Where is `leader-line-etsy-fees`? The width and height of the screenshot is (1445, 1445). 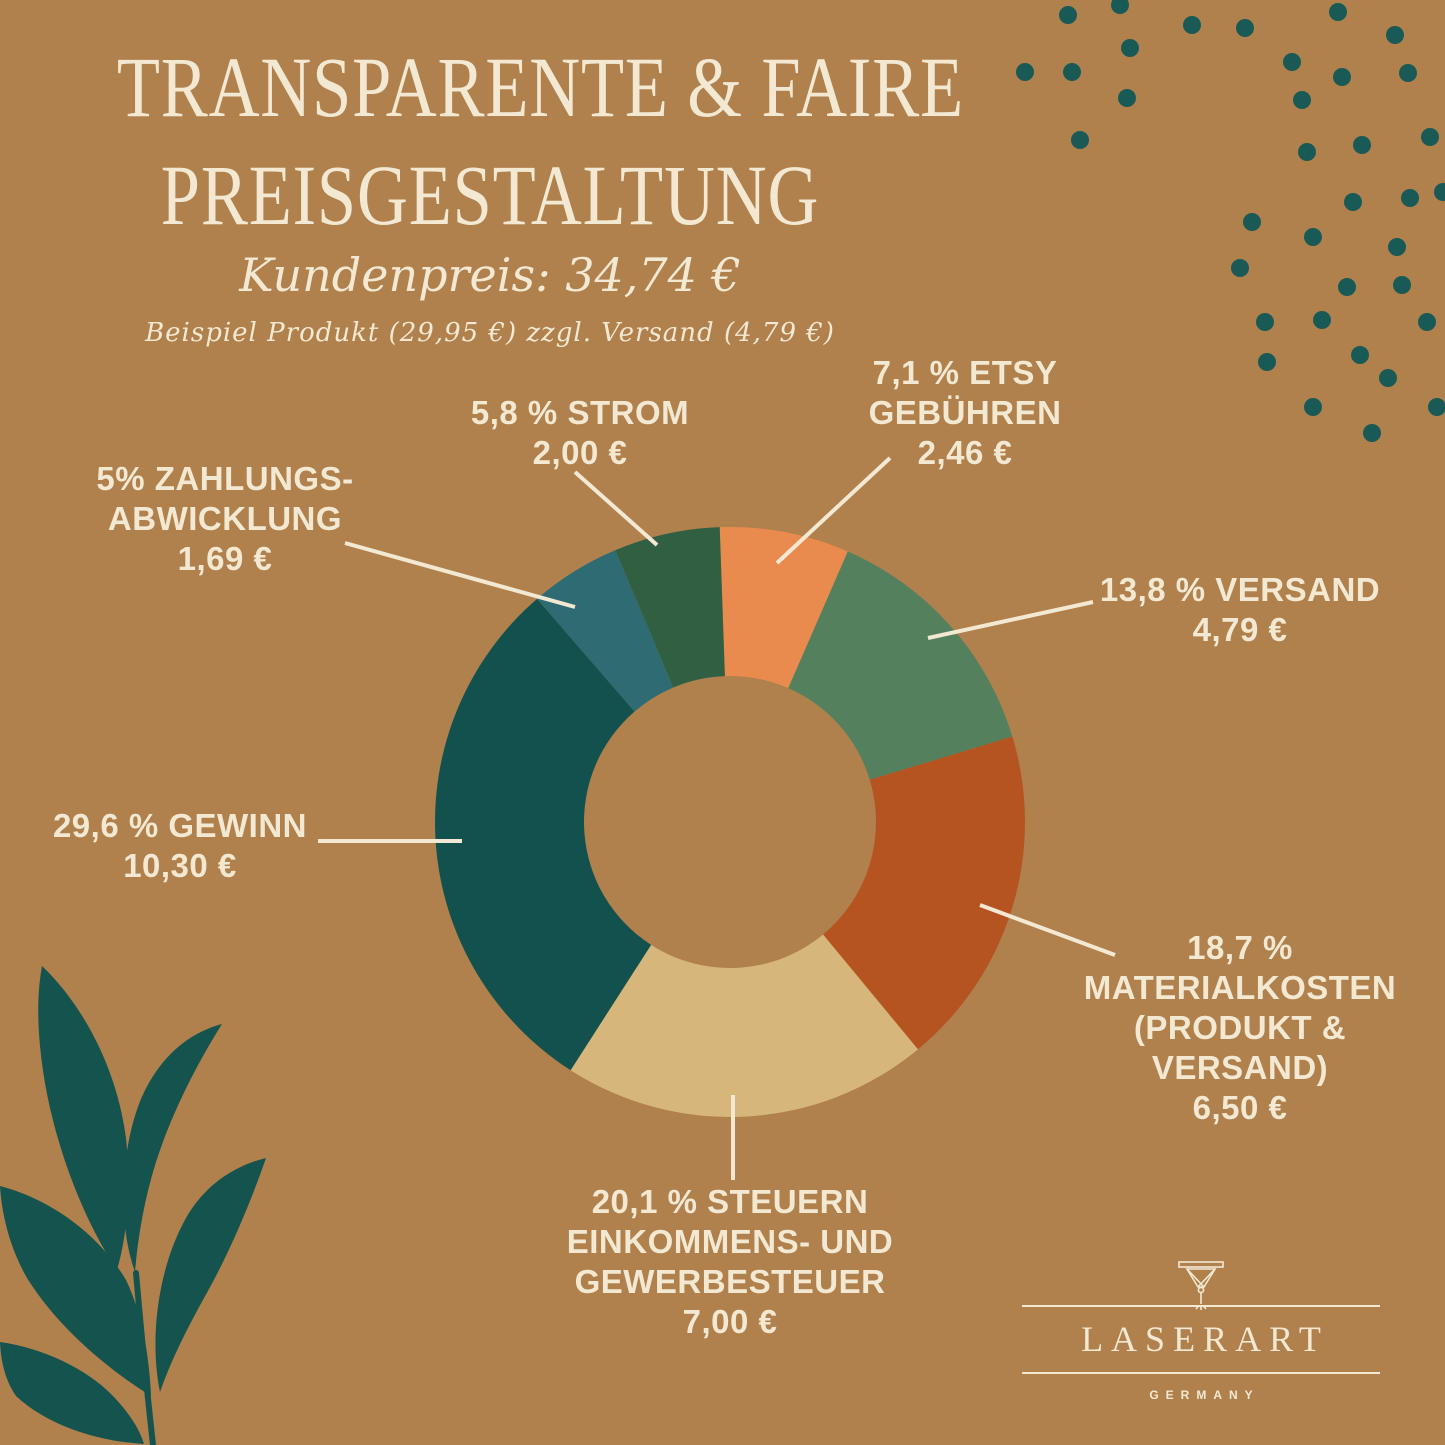
leader-line-etsy-fees is located at coordinates (833, 510).